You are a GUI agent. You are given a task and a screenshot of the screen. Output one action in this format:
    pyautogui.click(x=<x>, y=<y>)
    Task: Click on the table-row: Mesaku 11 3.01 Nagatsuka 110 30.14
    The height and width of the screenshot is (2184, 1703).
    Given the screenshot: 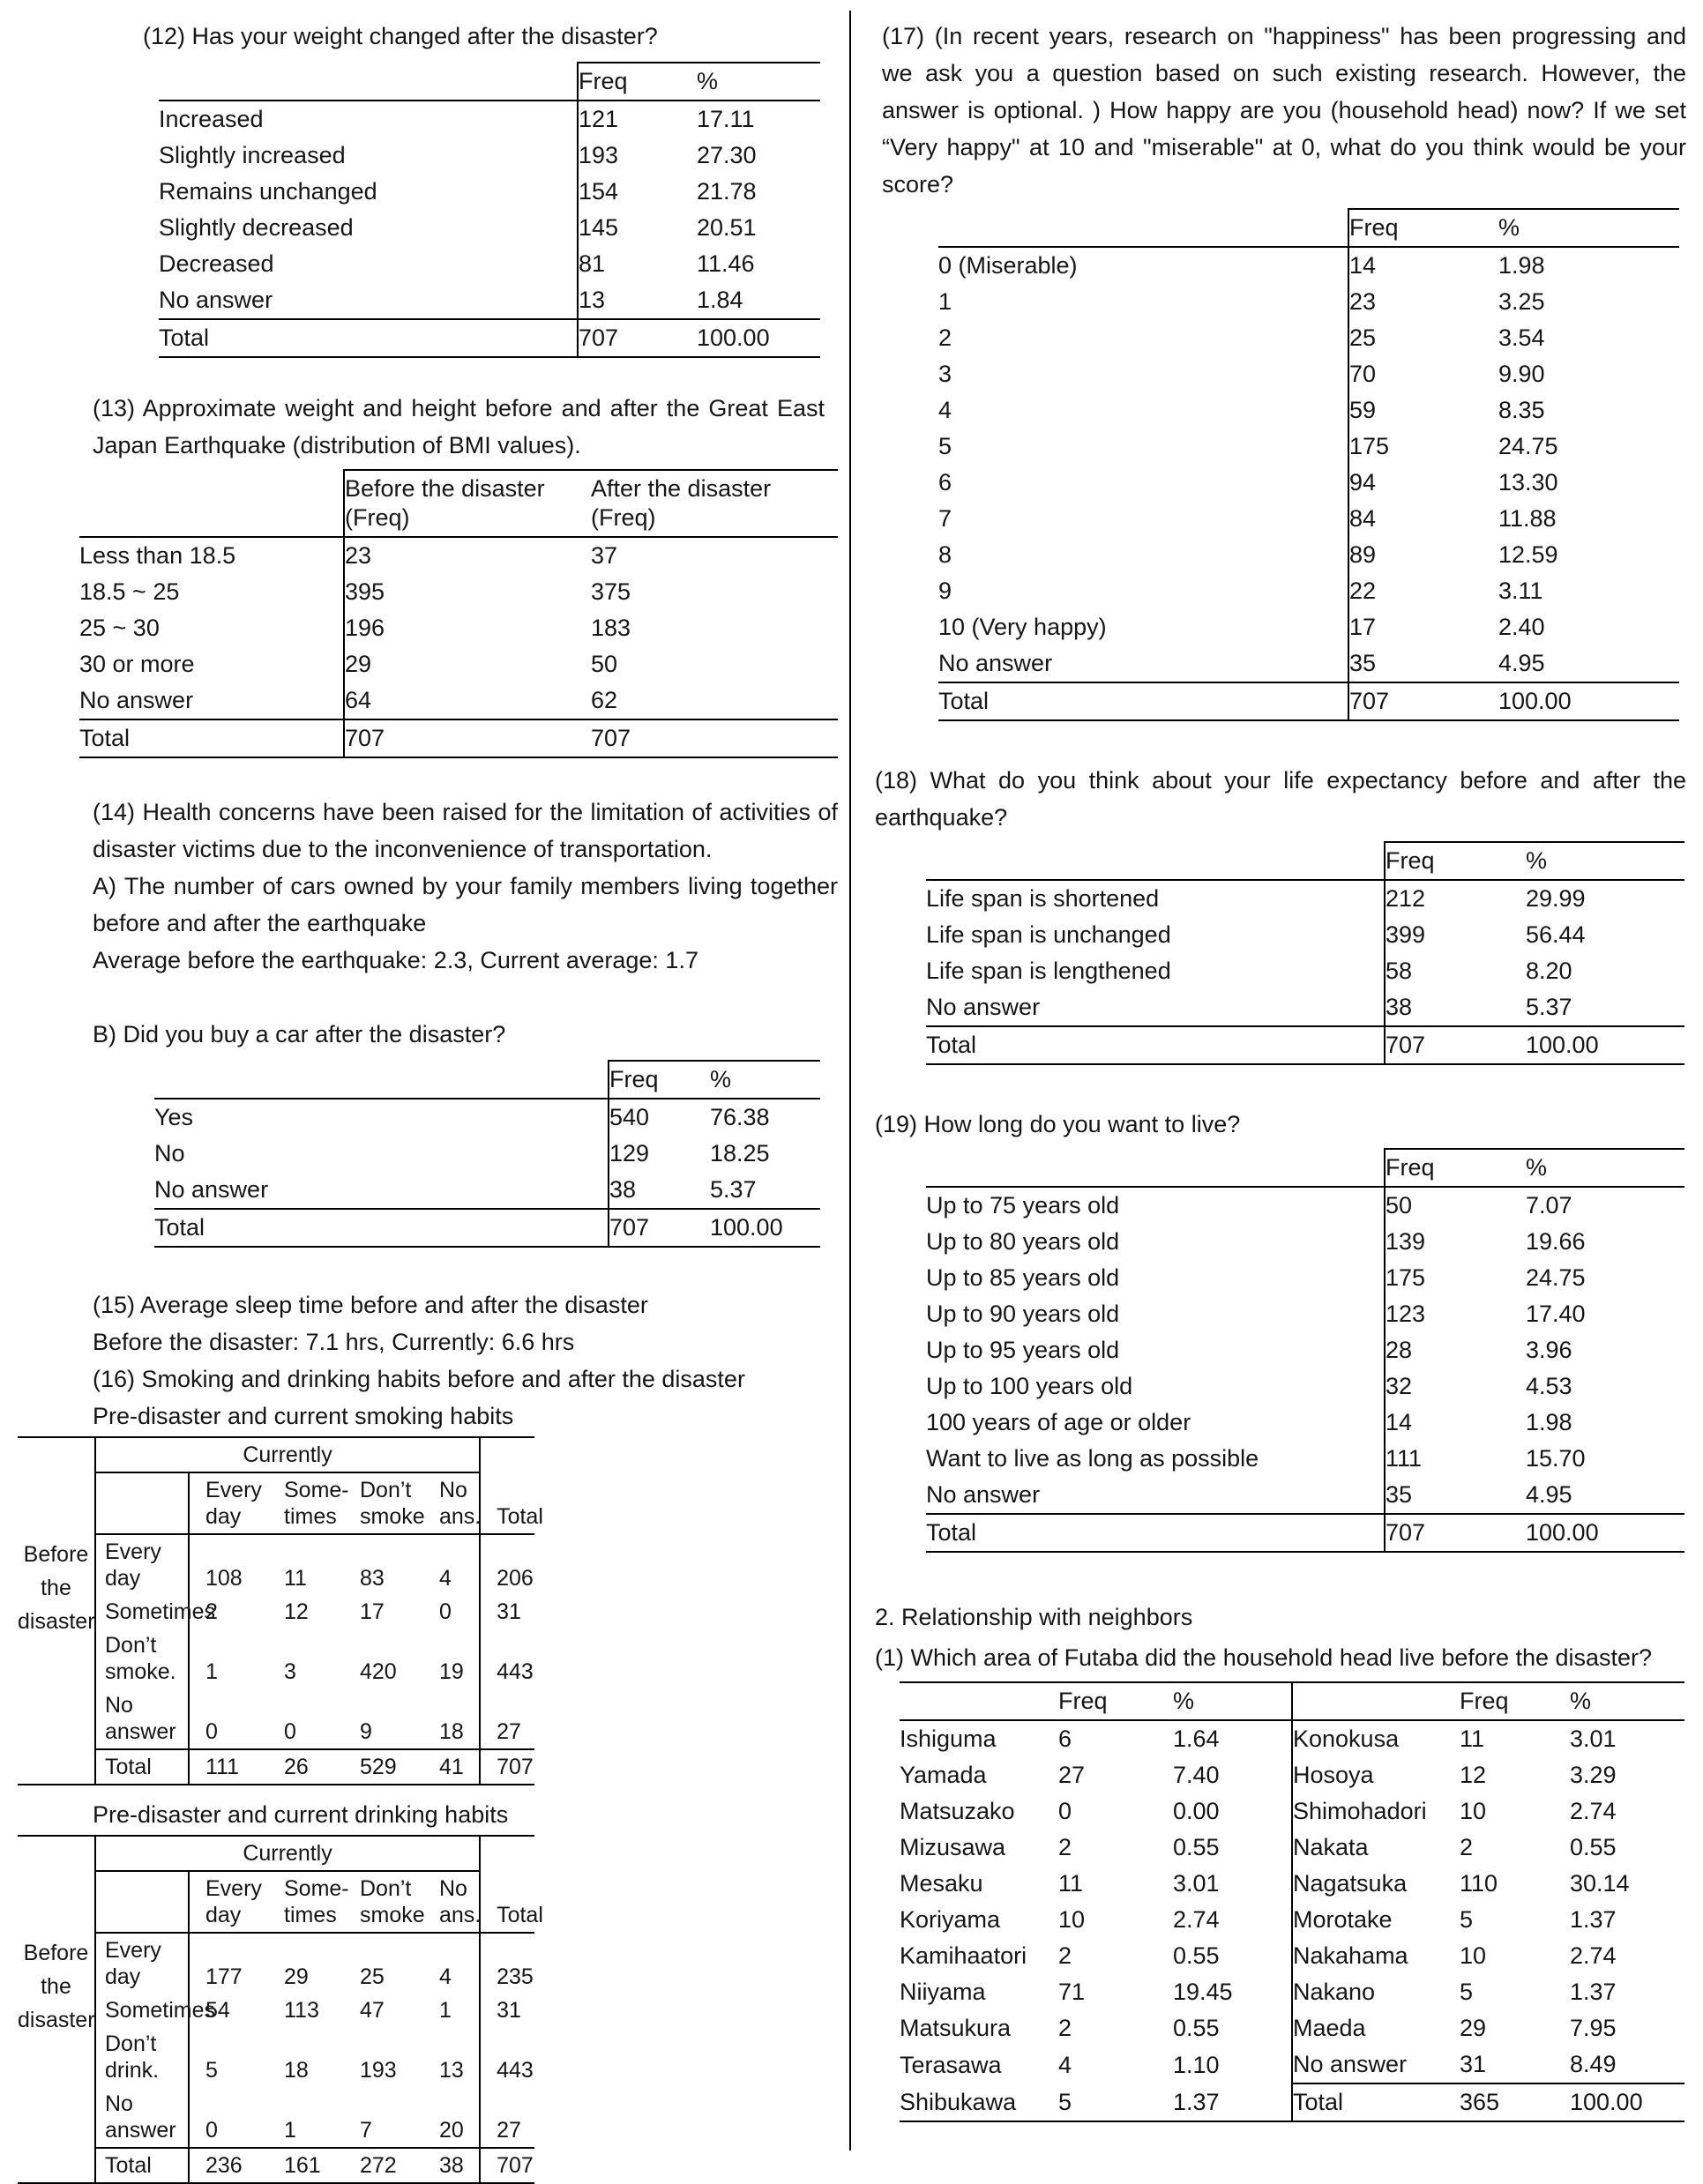 What is the action you would take?
    pyautogui.click(x=1292, y=1884)
    